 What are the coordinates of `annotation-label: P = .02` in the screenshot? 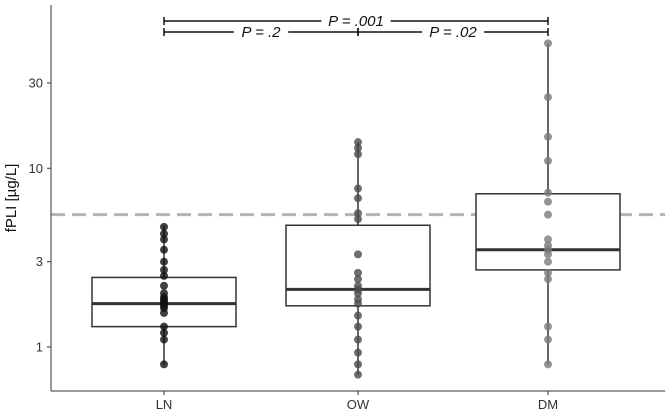 It's located at (453, 32).